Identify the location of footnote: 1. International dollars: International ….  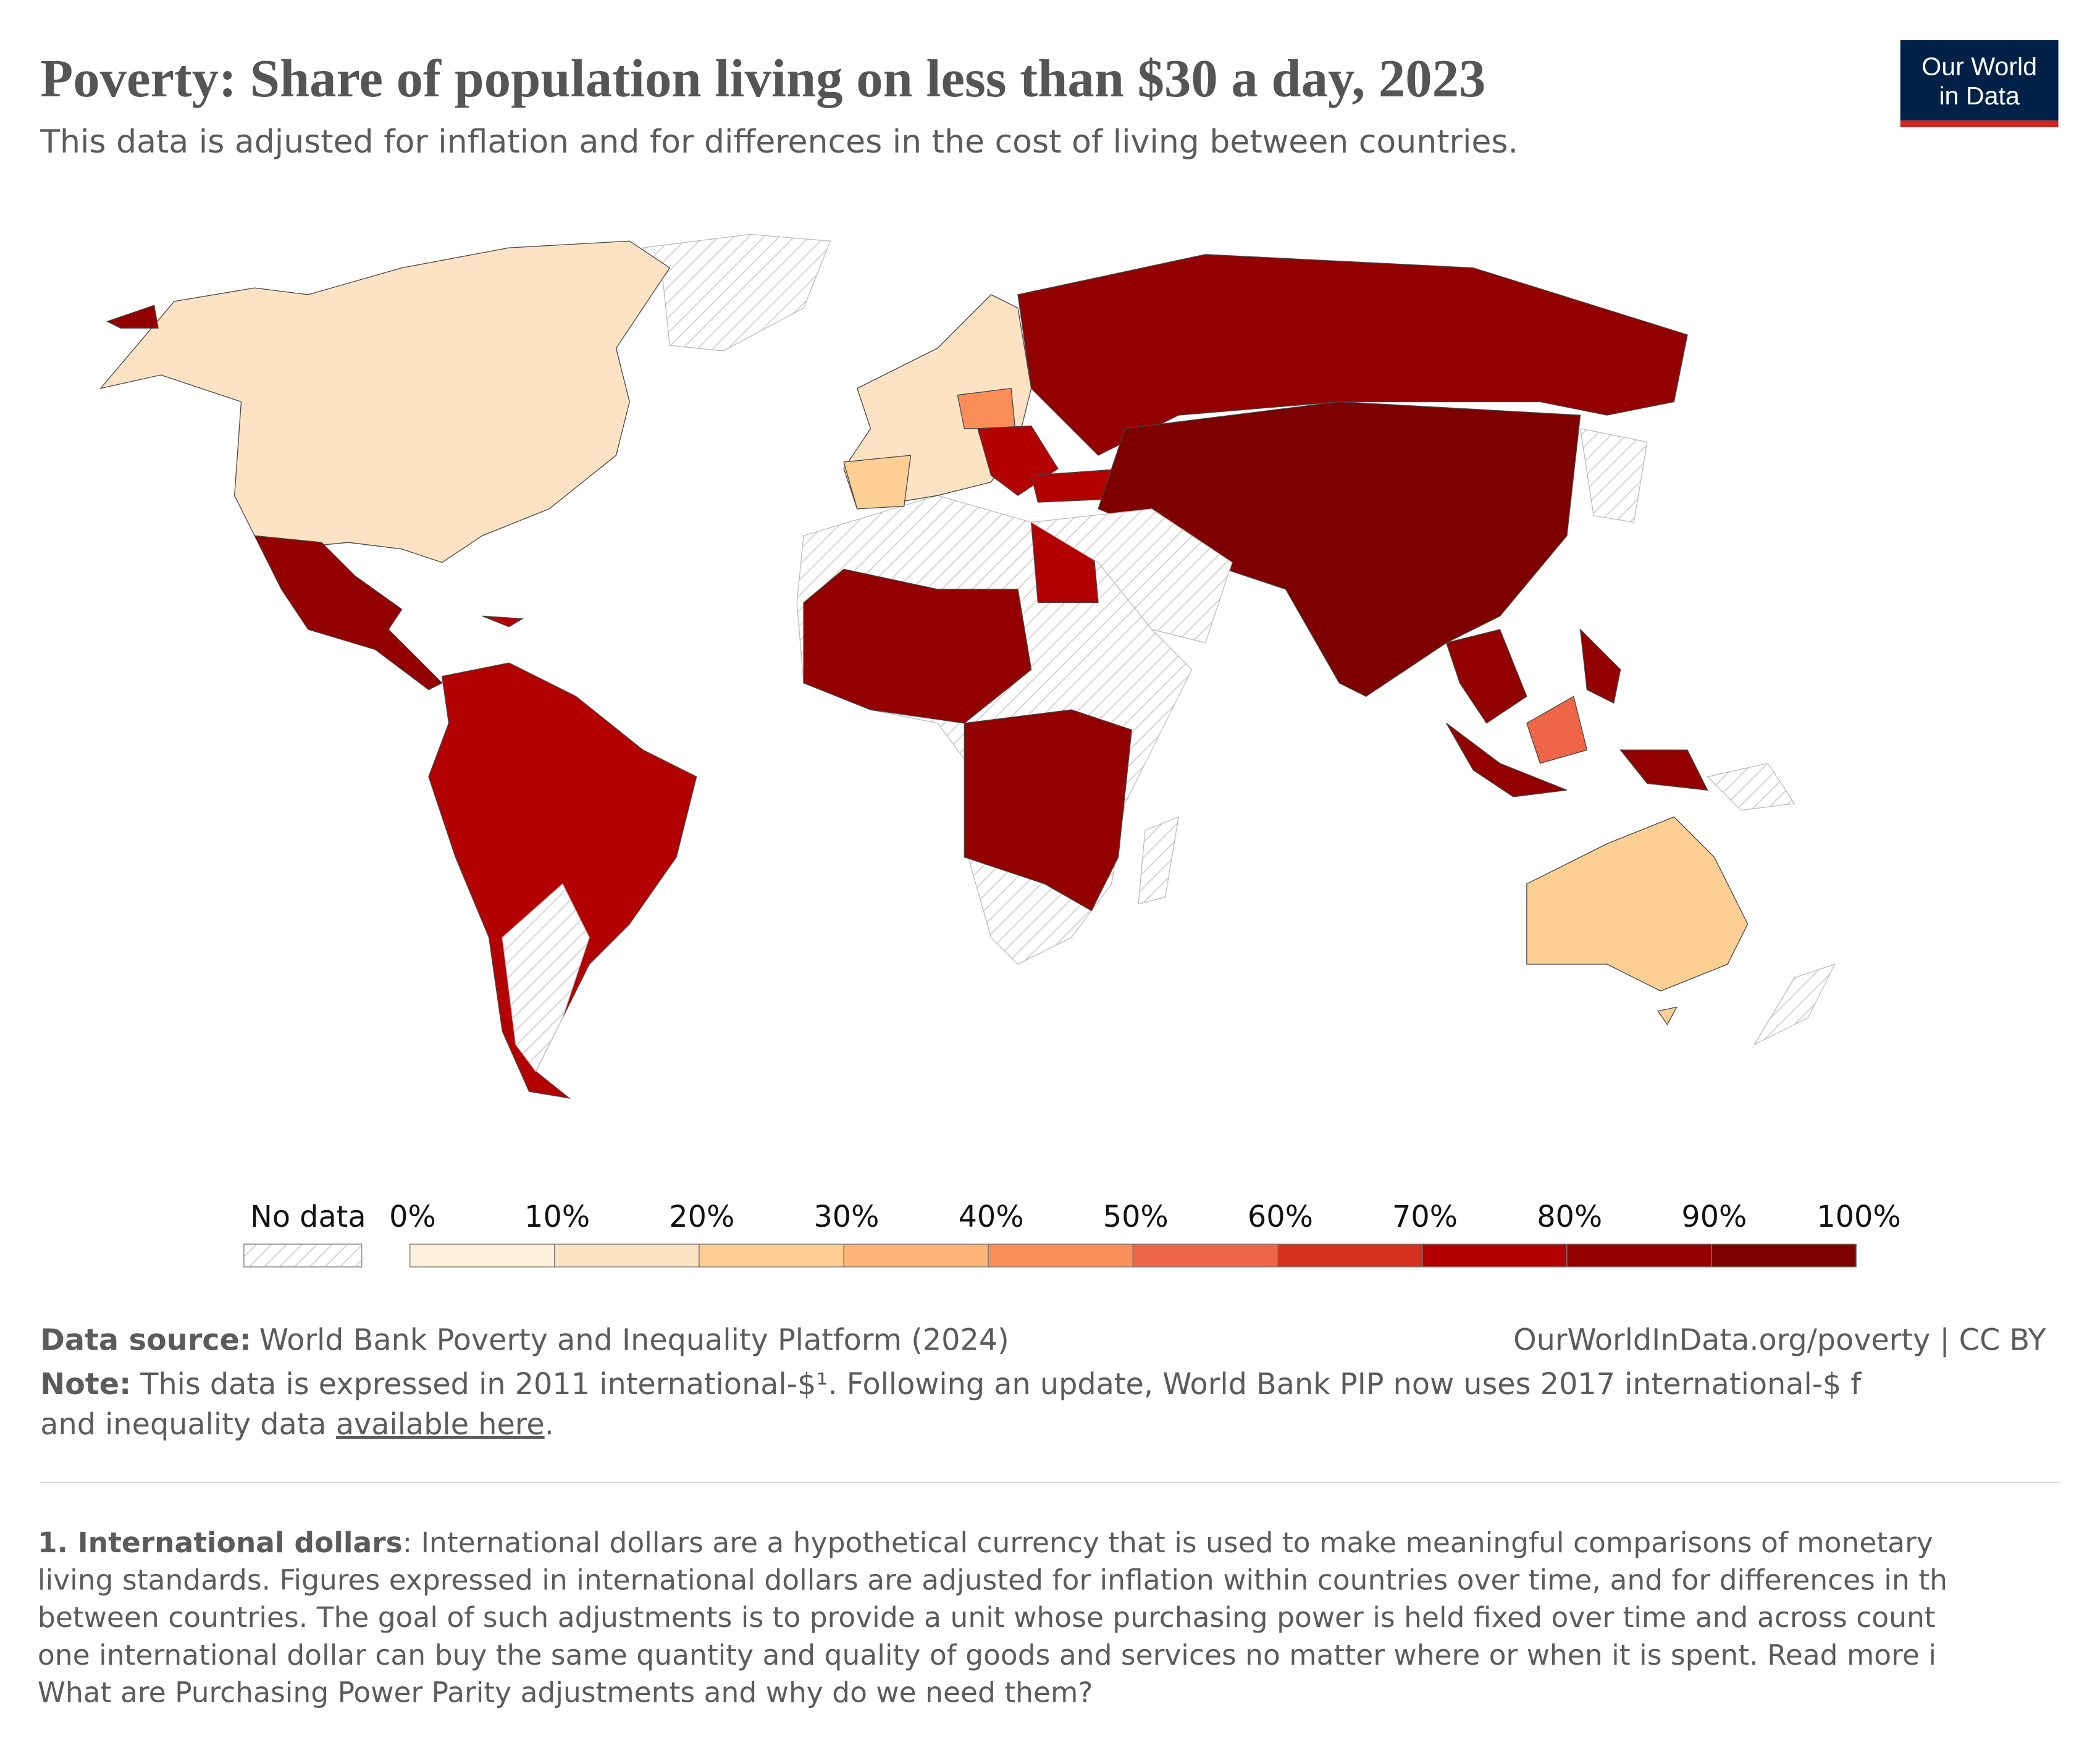
(986, 1543).